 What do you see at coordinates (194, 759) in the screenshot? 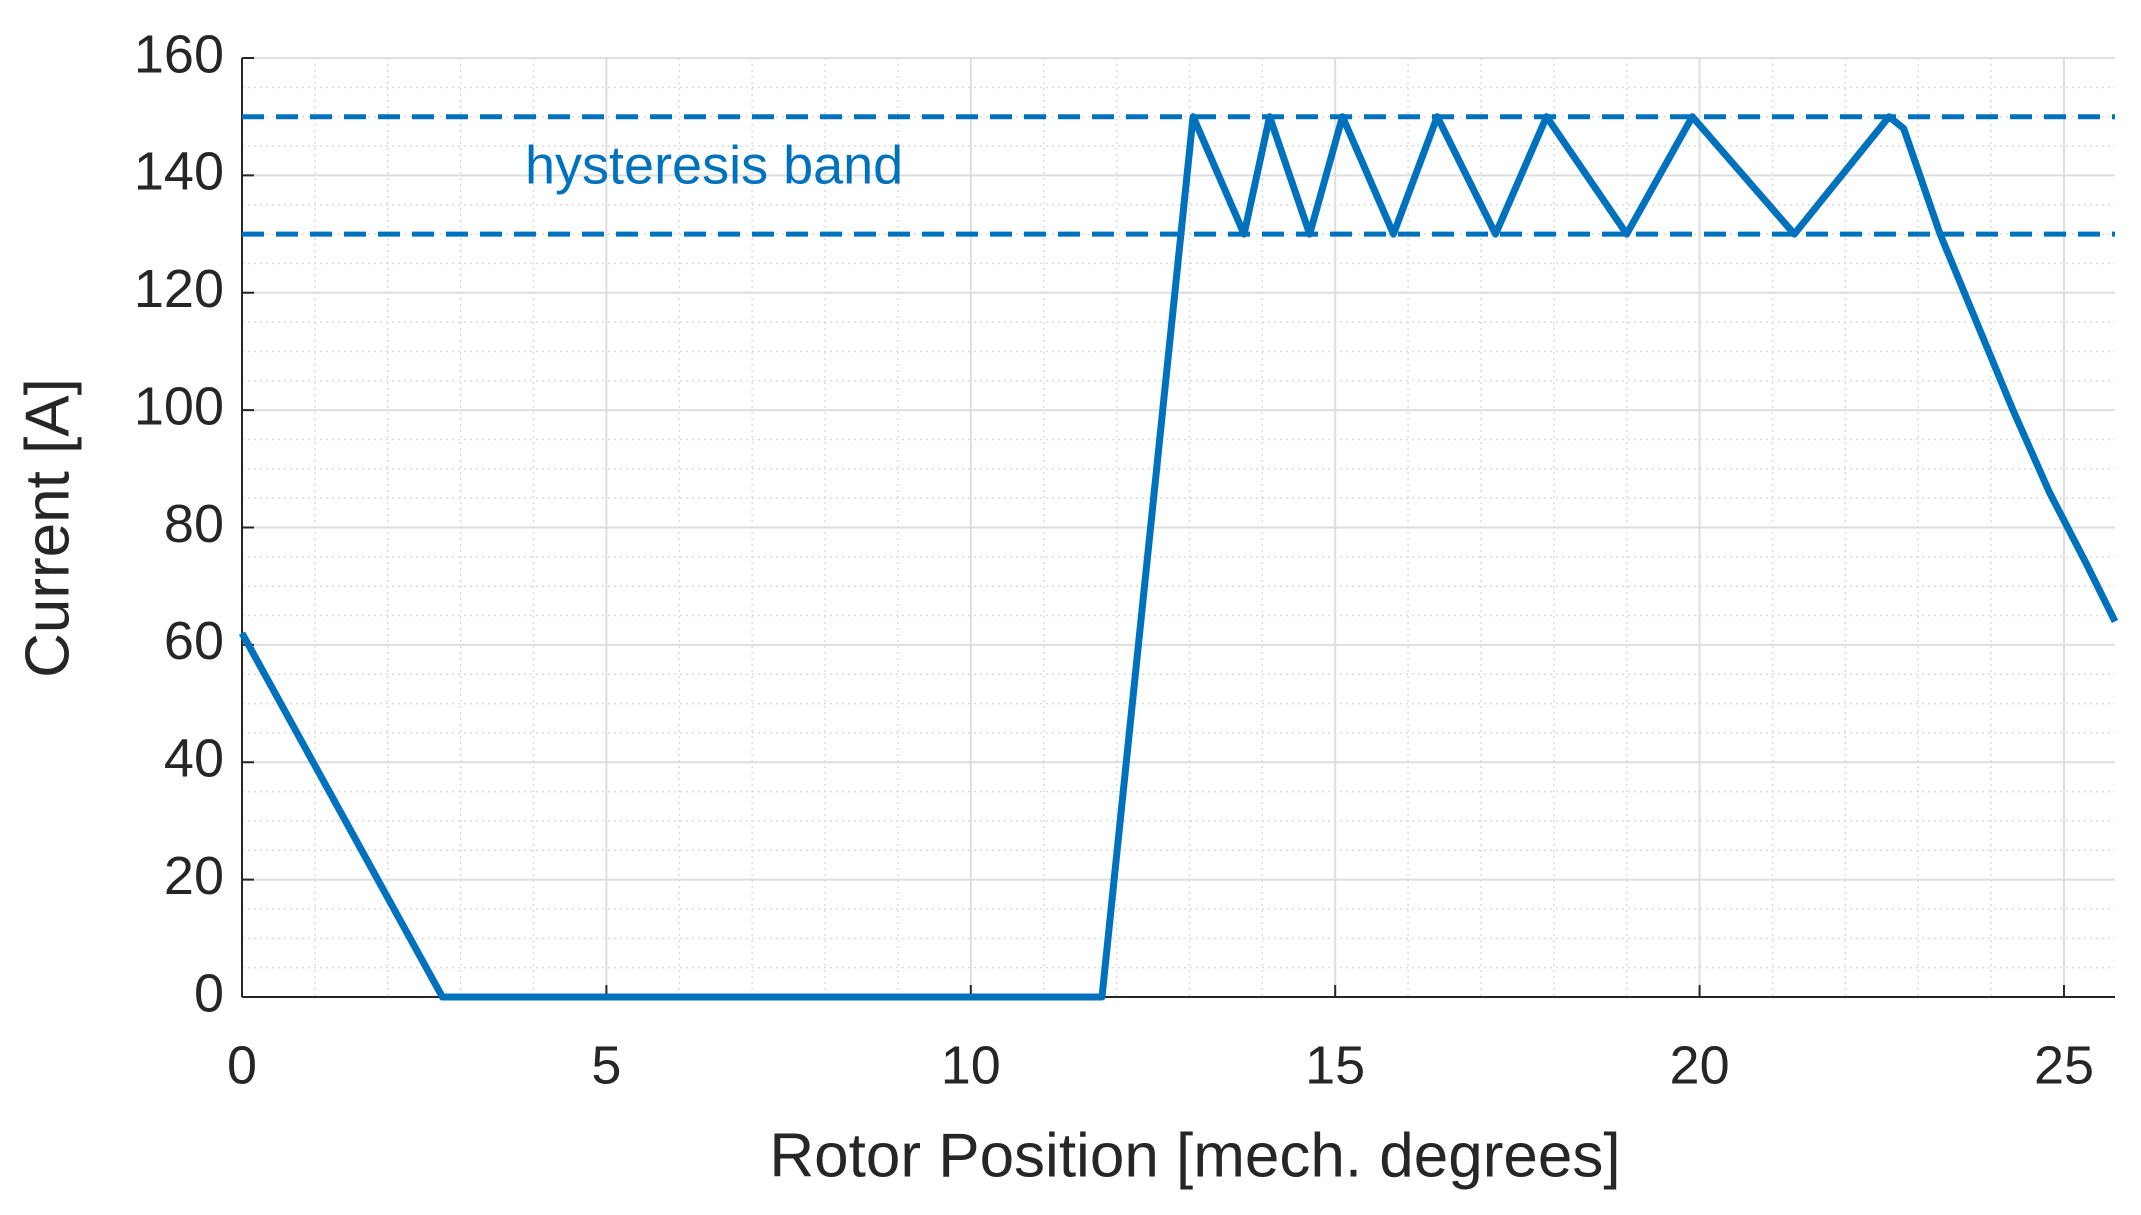
I see `y-tick-label: 40` at bounding box center [194, 759].